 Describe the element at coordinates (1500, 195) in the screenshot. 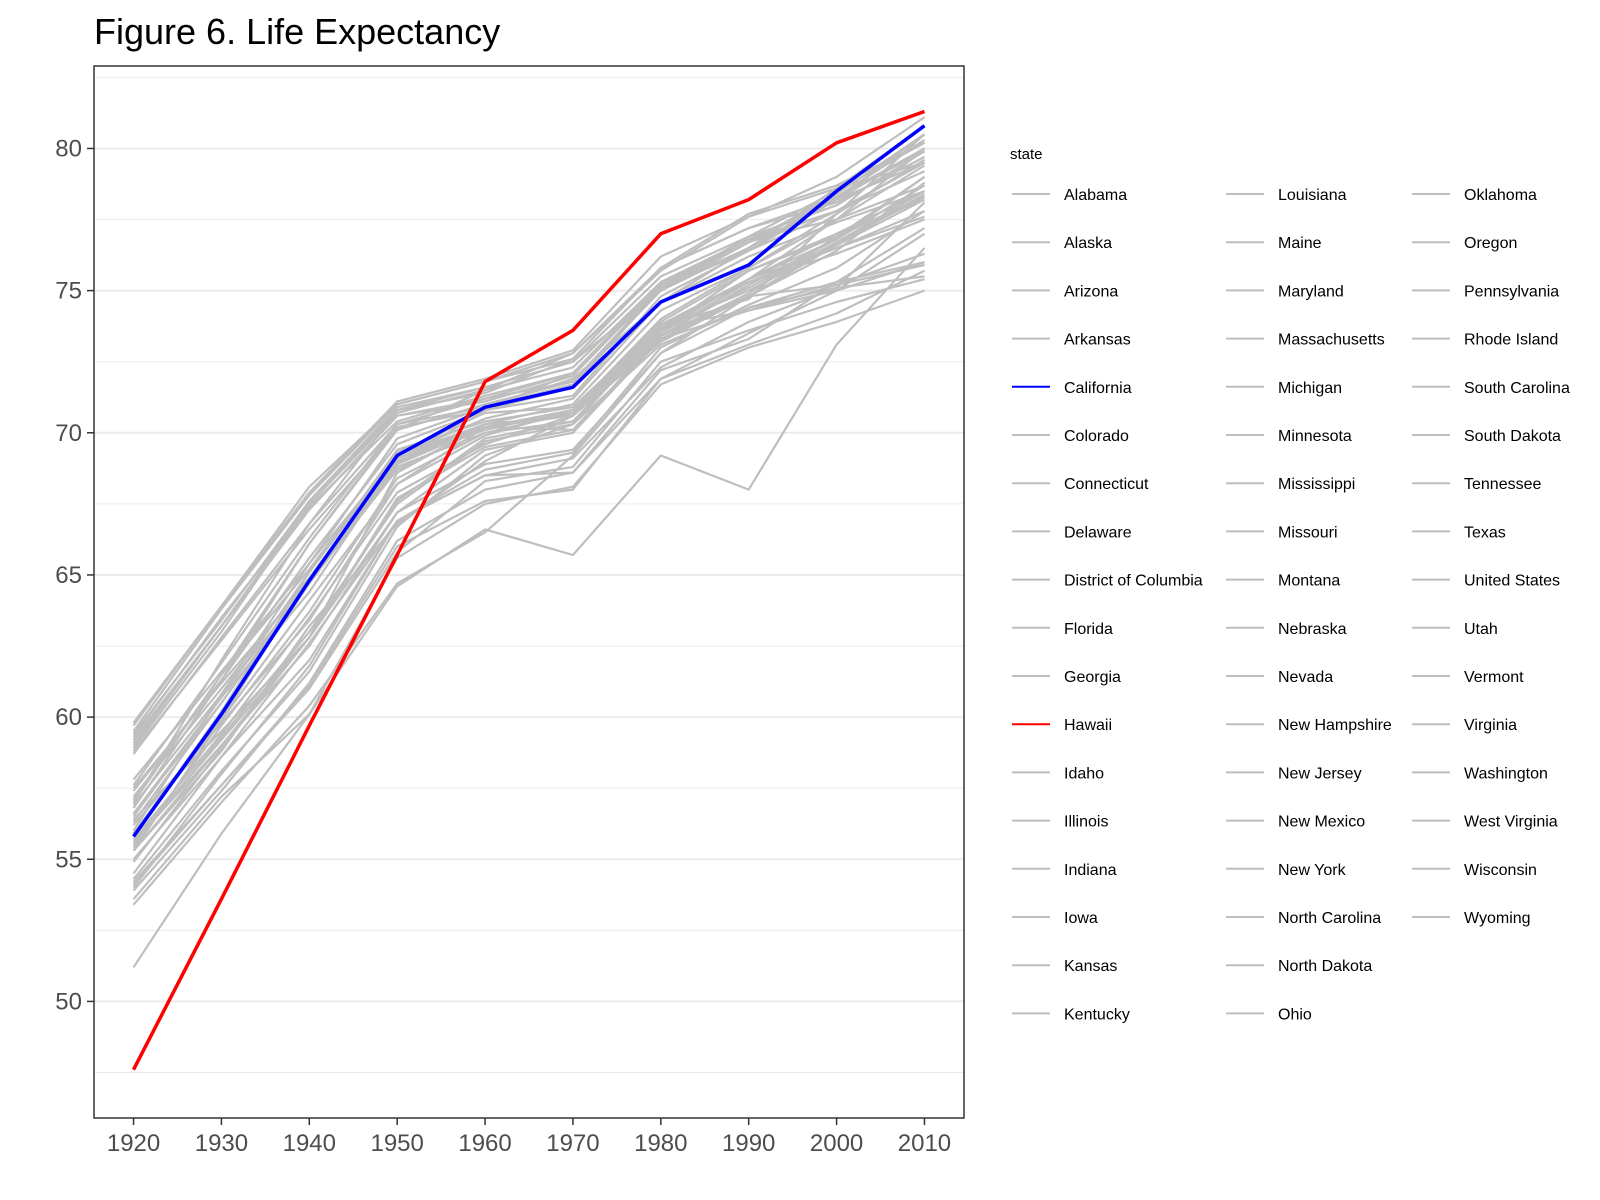

I see `legend-label-oklahoma: Oklahoma` at that location.